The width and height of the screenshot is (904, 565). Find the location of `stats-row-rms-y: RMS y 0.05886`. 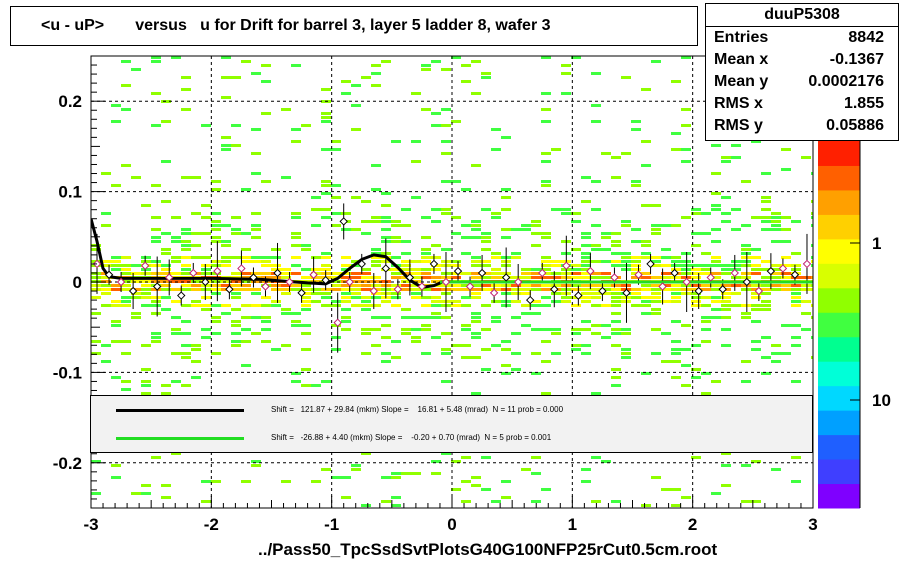

stats-row-rms-y: RMS y 0.05886 is located at coordinates (802, 126).